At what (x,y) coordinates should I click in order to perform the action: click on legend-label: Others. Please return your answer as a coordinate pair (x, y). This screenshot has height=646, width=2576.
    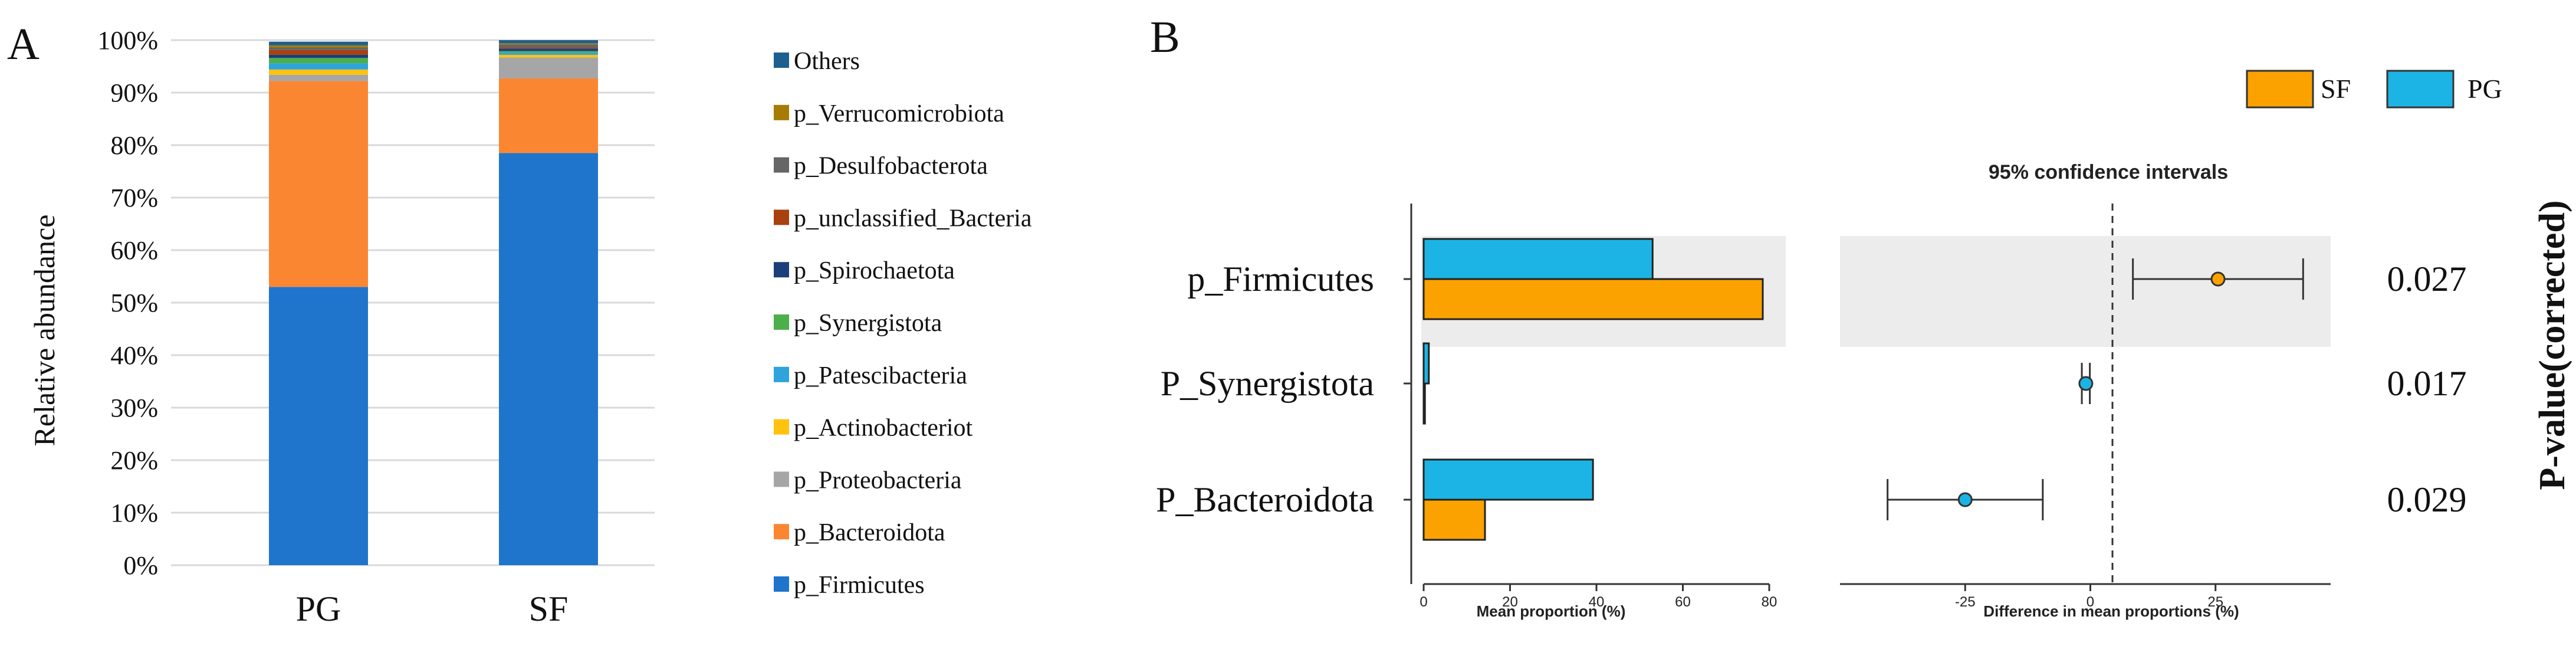
    Looking at the image, I should click on (827, 61).